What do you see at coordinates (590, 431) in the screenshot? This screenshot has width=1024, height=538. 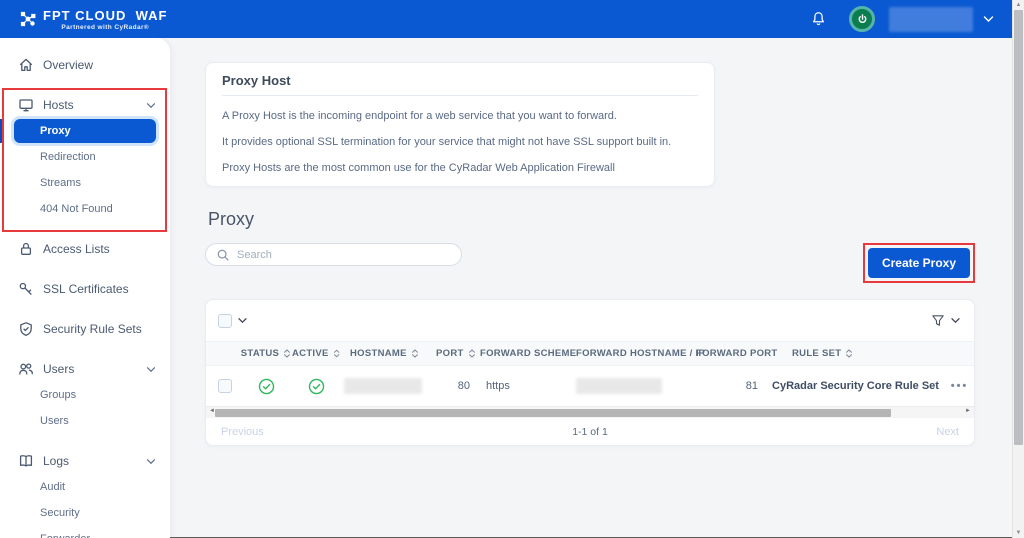 I see `pagination-bar: Previous 1-1 of 1 Next` at bounding box center [590, 431].